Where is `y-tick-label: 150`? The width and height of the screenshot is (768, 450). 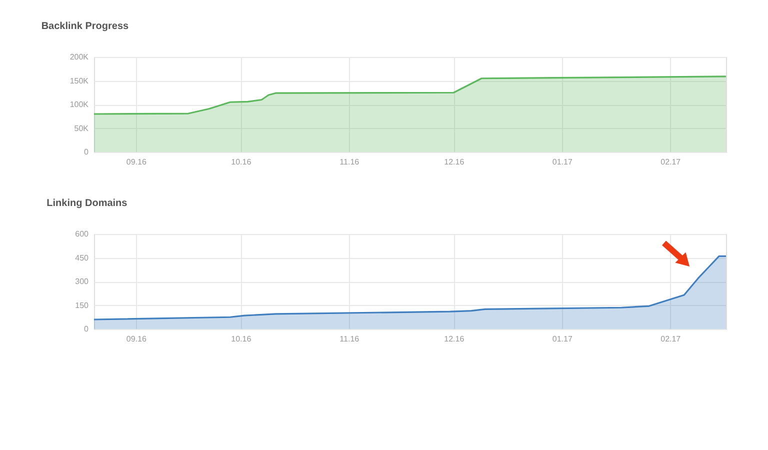
y-tick-label: 150 is located at coordinates (82, 305).